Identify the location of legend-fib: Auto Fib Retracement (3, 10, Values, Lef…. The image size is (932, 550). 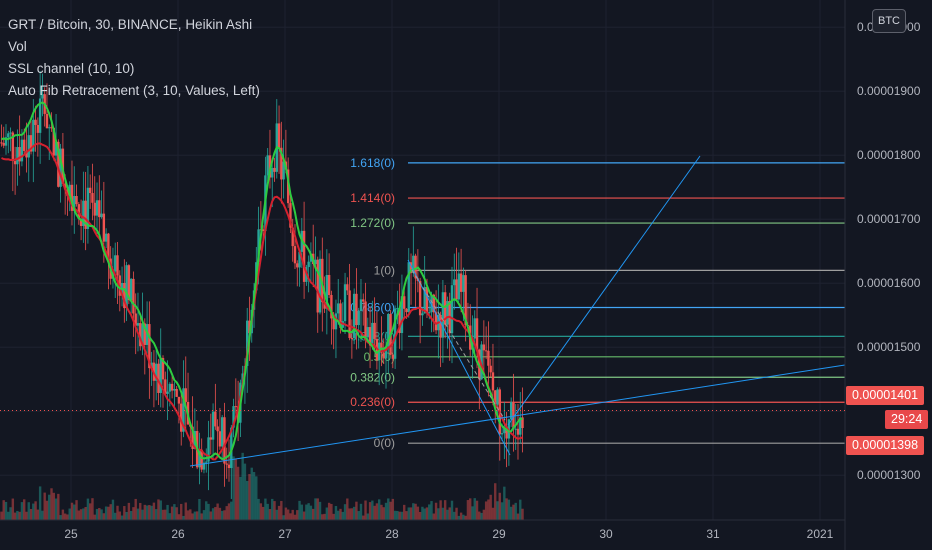
(134, 90).